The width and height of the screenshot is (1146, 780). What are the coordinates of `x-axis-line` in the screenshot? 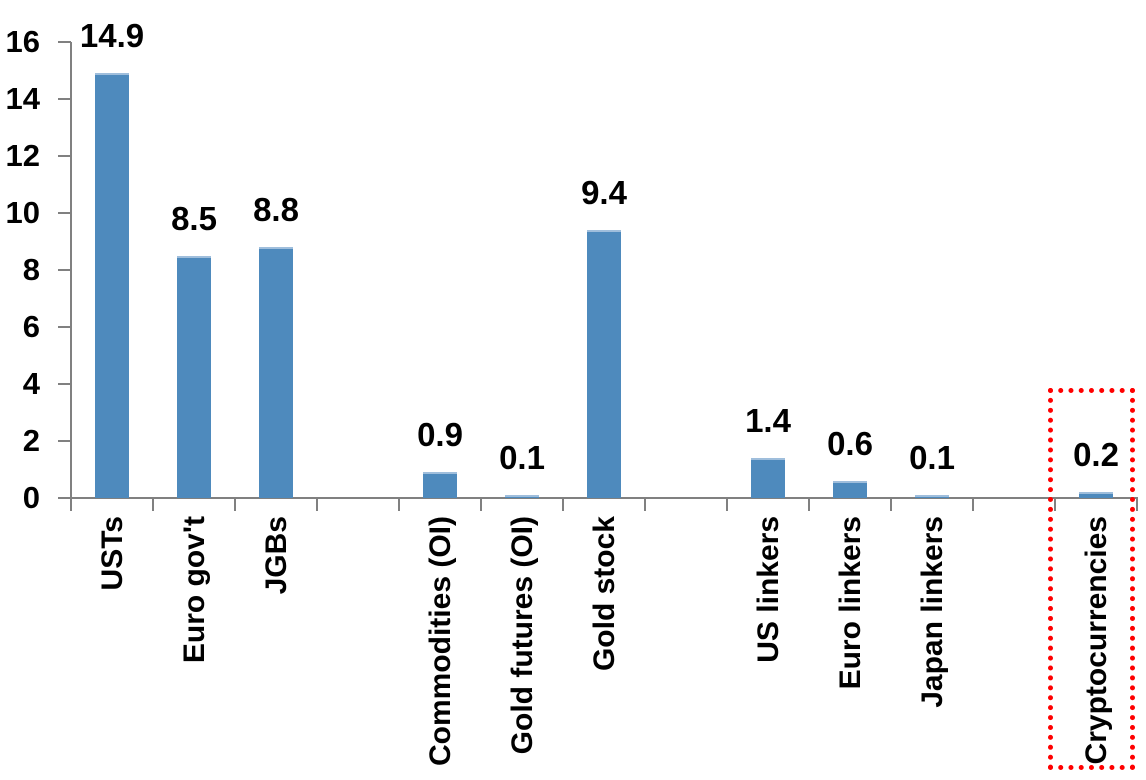 It's located at (604, 498).